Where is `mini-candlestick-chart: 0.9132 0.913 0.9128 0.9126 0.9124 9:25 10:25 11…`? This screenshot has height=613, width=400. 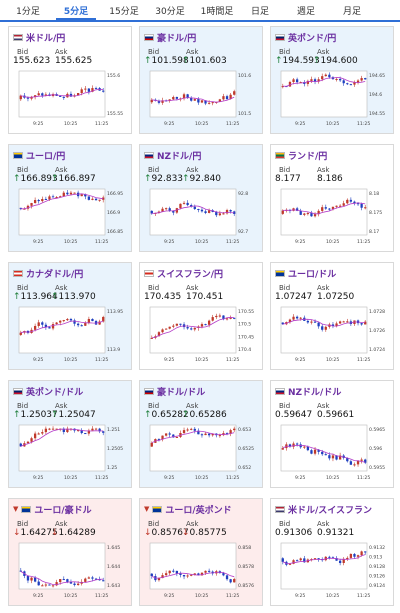 mini-candlestick-chart: 0.9132 0.913 0.9128 0.9126 0.9124 9:25 10:25 11… is located at coordinates (335, 572).